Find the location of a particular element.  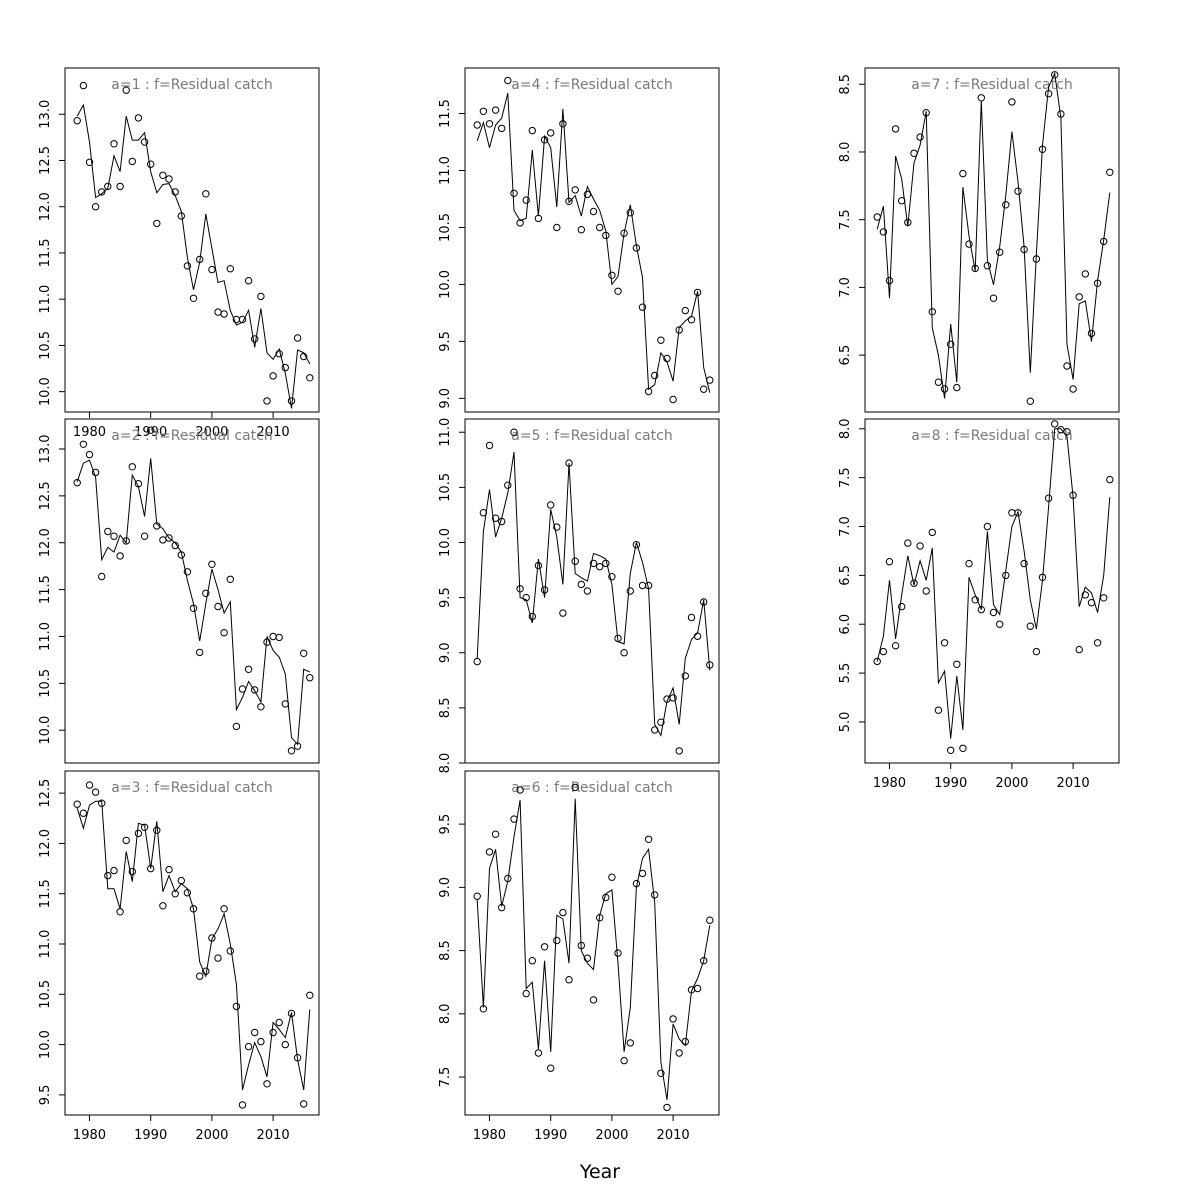

panel-title: a=3 : f=Residual catch is located at coordinates (191, 788).